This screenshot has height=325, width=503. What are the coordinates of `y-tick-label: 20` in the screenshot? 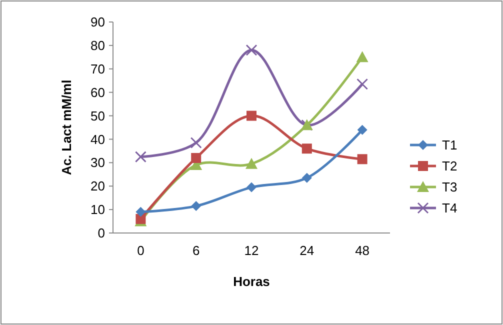 It's located at (97, 186).